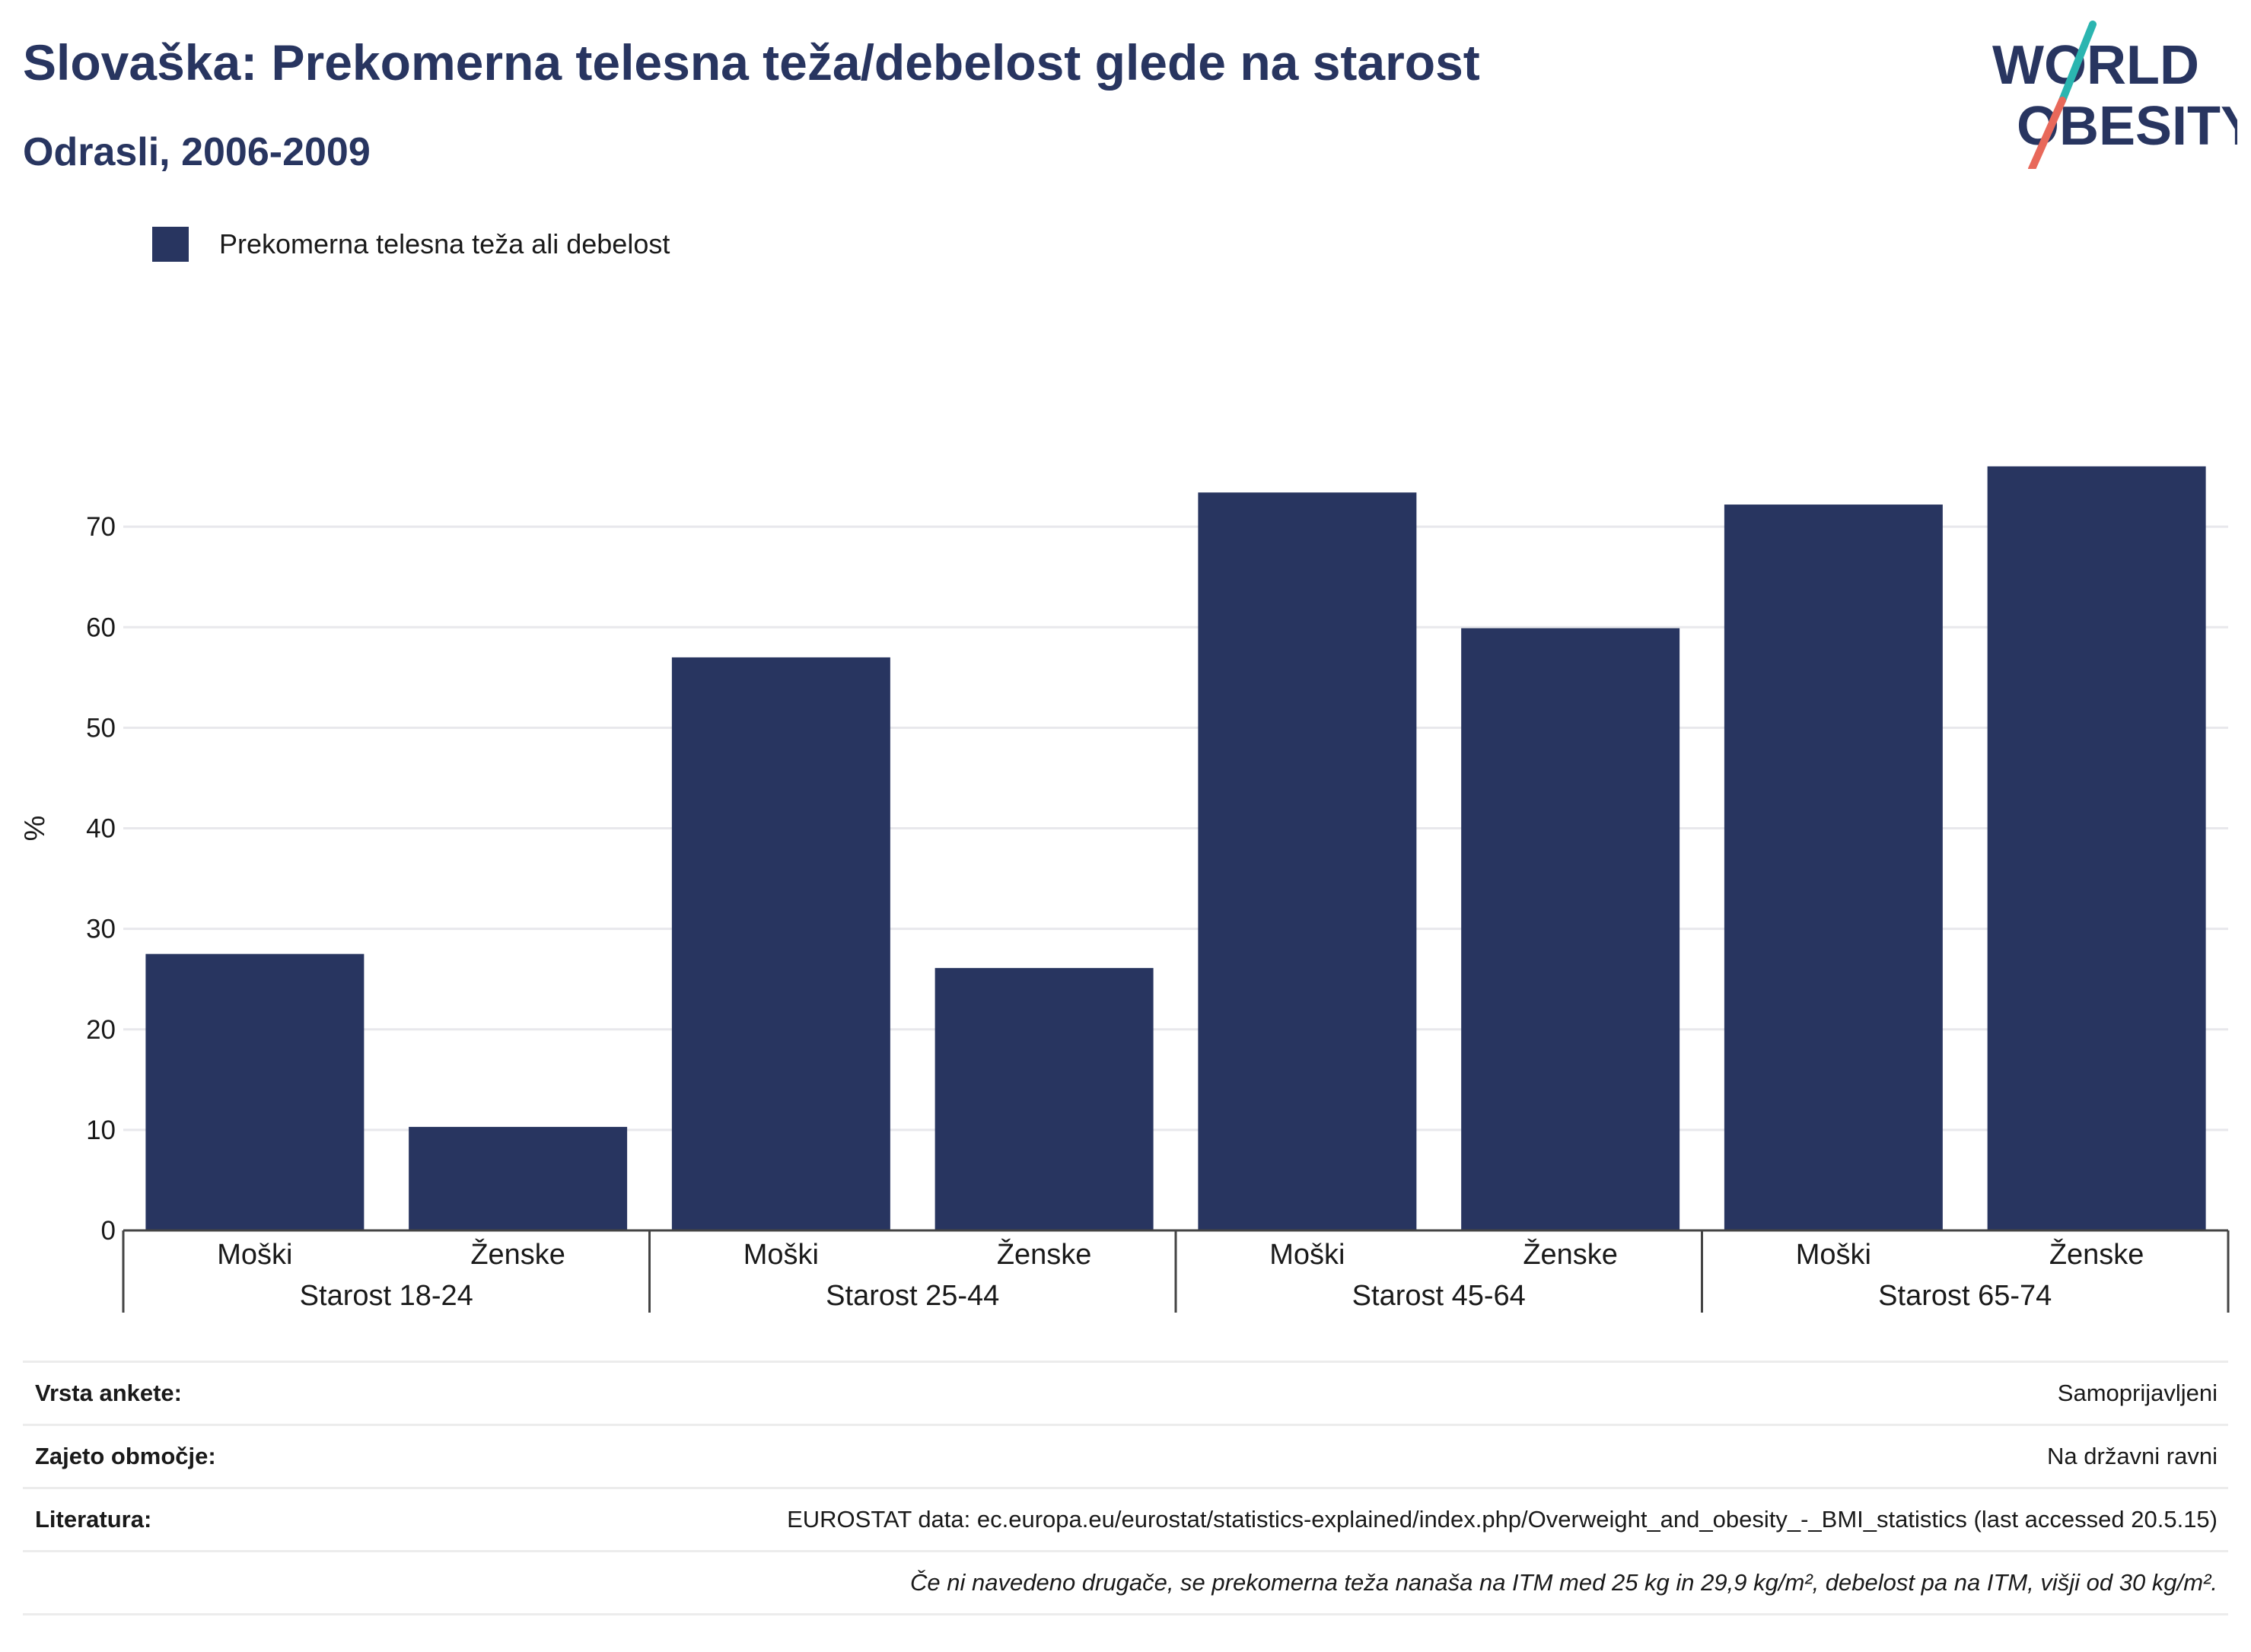 The width and height of the screenshot is (2251, 1652). What do you see at coordinates (386, 1296) in the screenshot?
I see `x-group-label: Starost 18-24` at bounding box center [386, 1296].